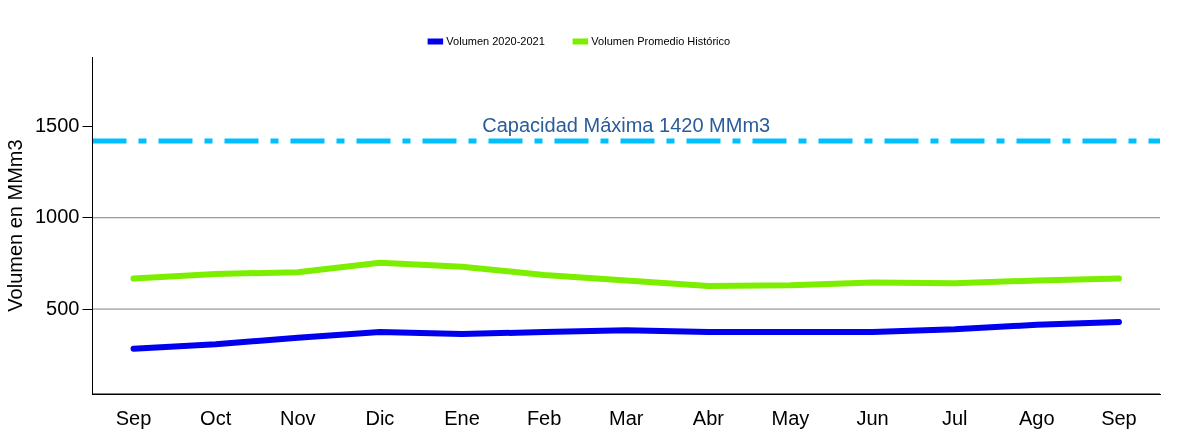 This screenshot has height=434, width=1178. Describe the element at coordinates (626, 417) in the screenshot. I see `x-tick-label: Mar` at that location.